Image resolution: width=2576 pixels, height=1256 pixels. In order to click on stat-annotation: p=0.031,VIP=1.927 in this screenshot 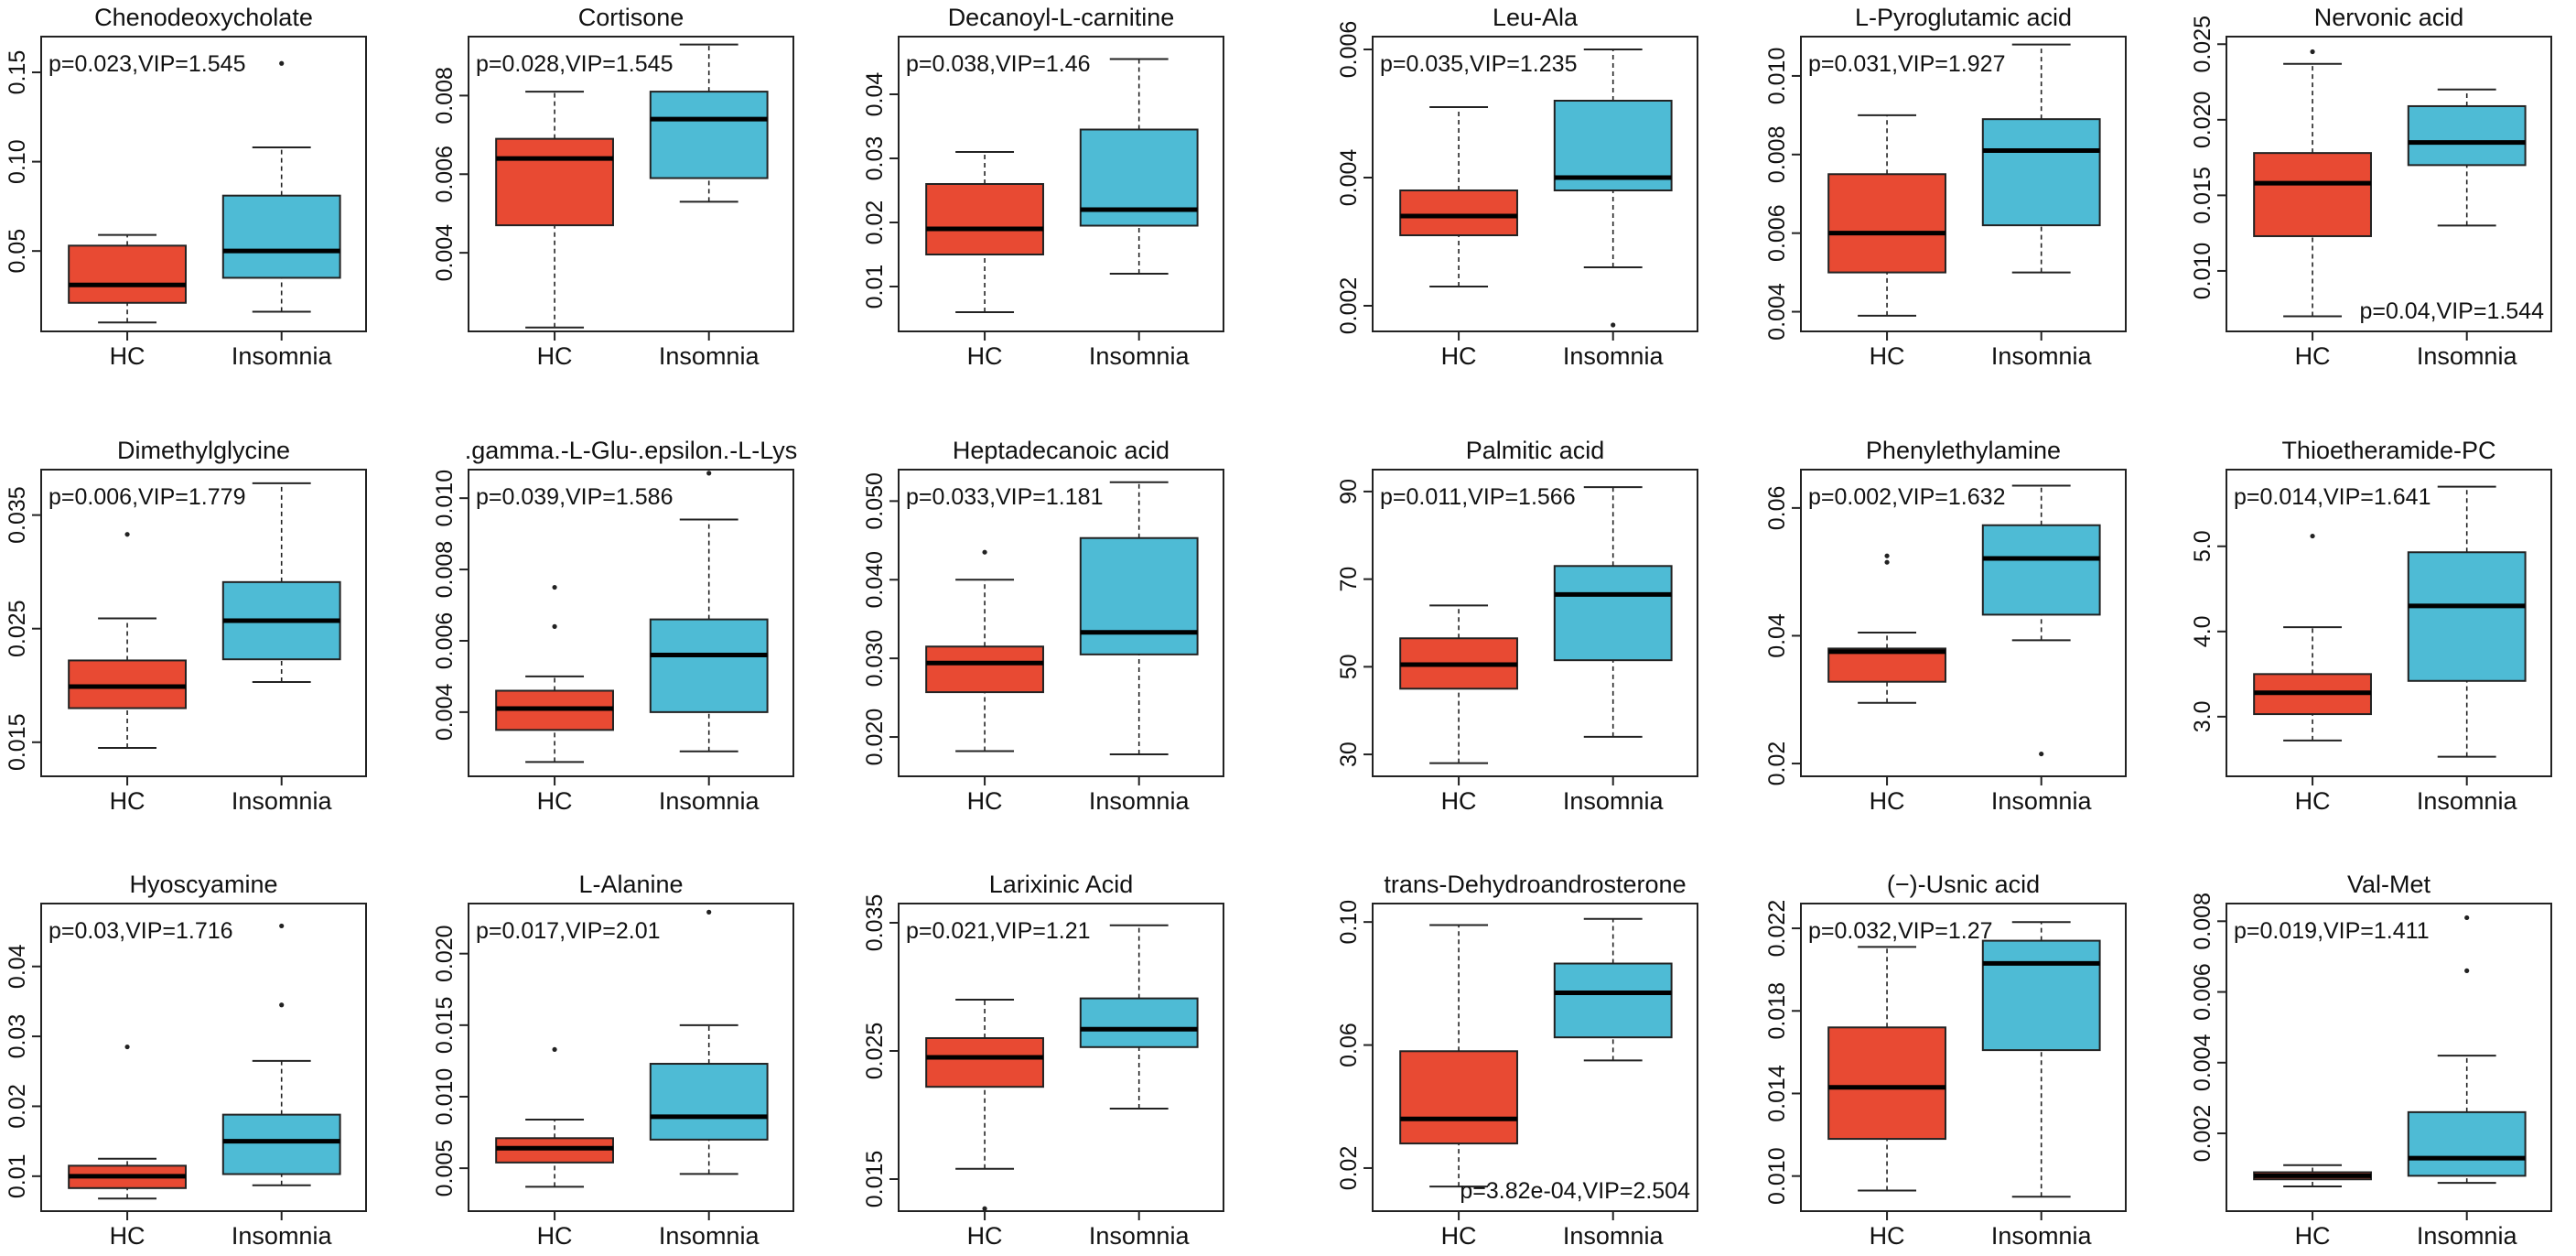, I will do `click(1906, 64)`.